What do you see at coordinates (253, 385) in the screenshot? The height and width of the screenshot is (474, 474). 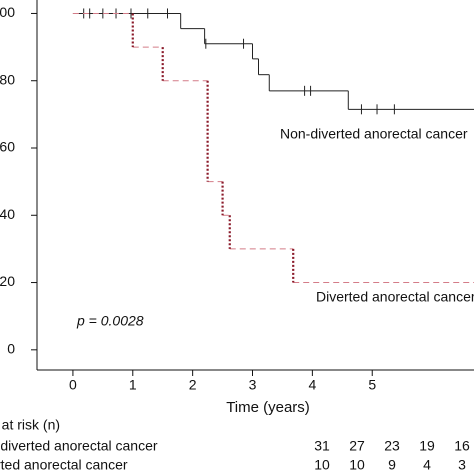 I see `x-tick-label: 3` at bounding box center [253, 385].